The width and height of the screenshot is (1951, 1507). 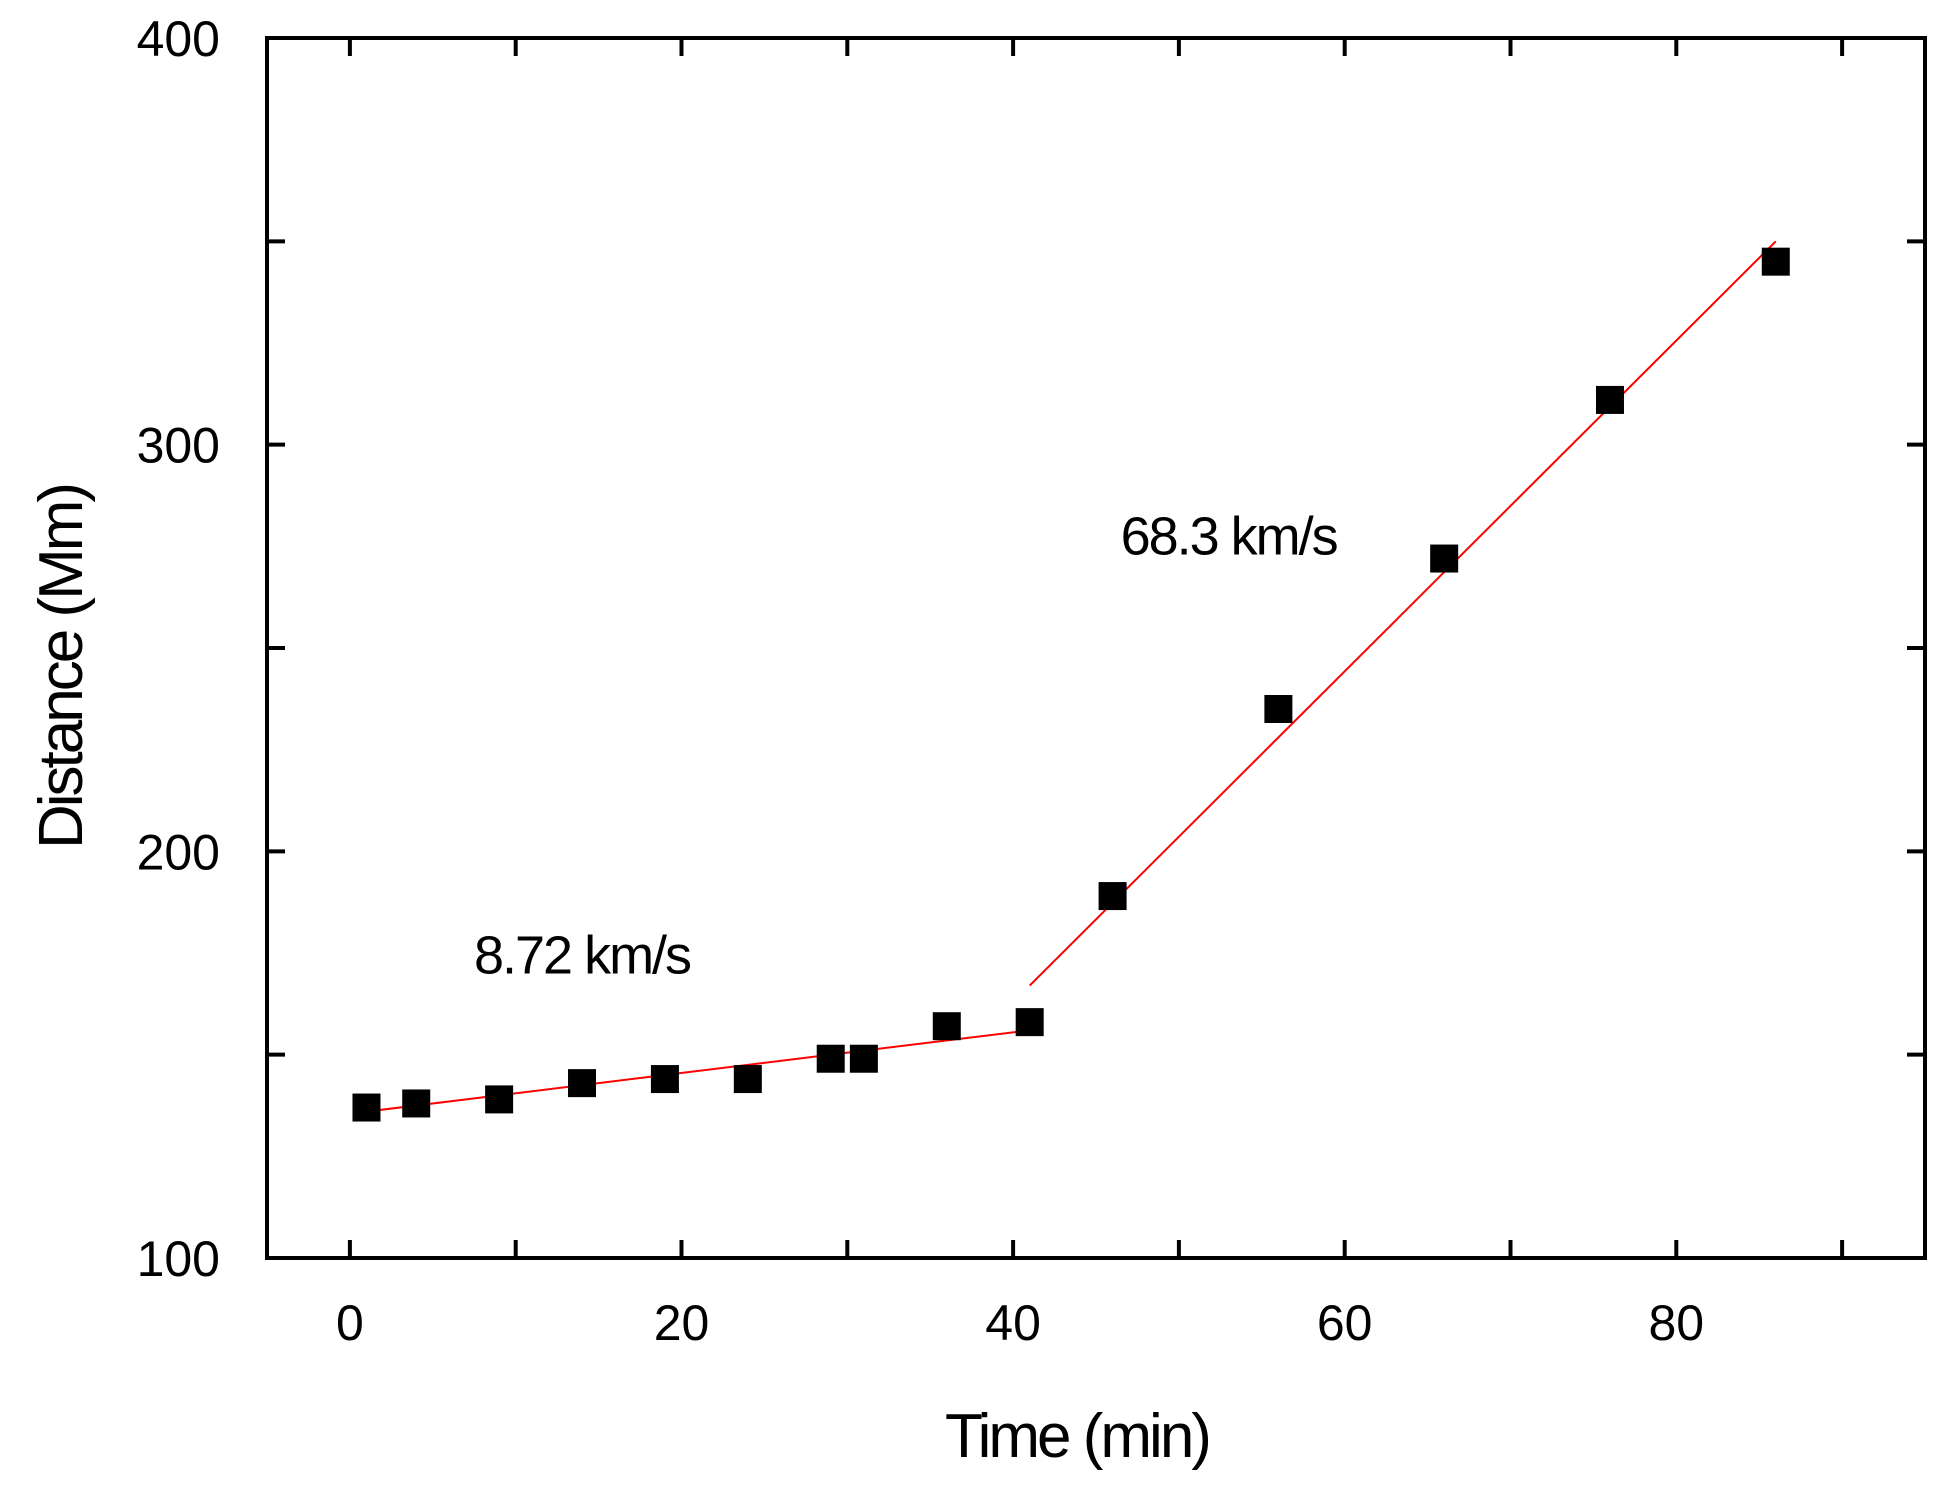 I want to click on x-tick-label: 20, so click(x=682, y=1323).